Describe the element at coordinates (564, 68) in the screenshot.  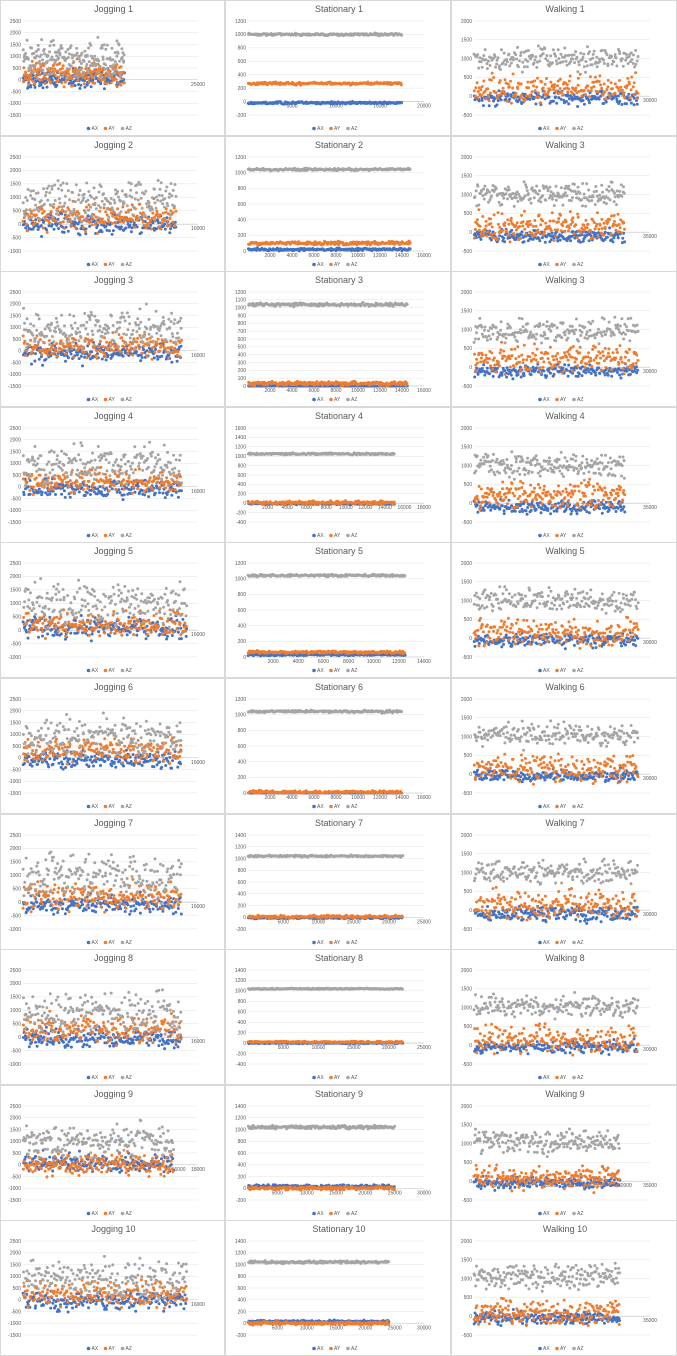
I see `chart-panel: Walking 1 -500 0 500 1000 1500 2000 30000 AX AY AZ` at that location.